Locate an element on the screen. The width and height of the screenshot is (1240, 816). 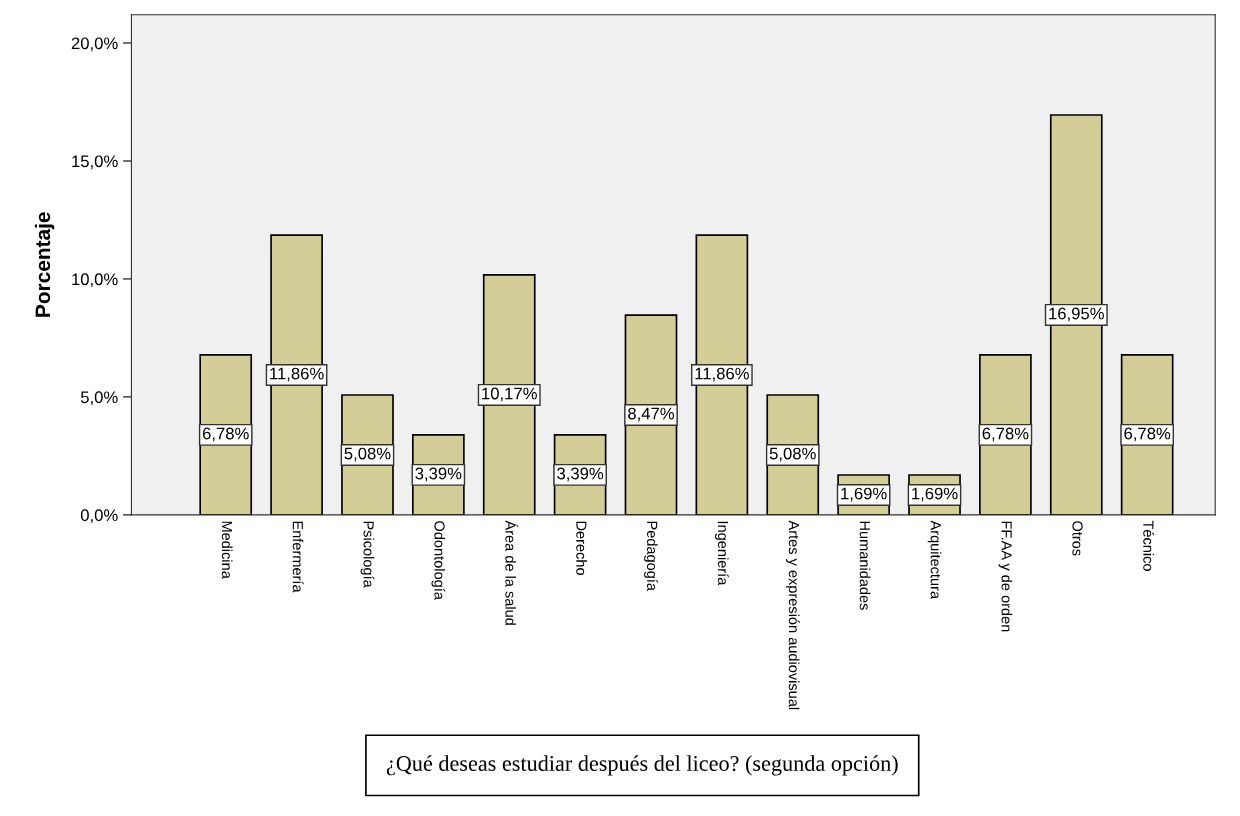
y-tick-label: 10,0% is located at coordinates (95, 280).